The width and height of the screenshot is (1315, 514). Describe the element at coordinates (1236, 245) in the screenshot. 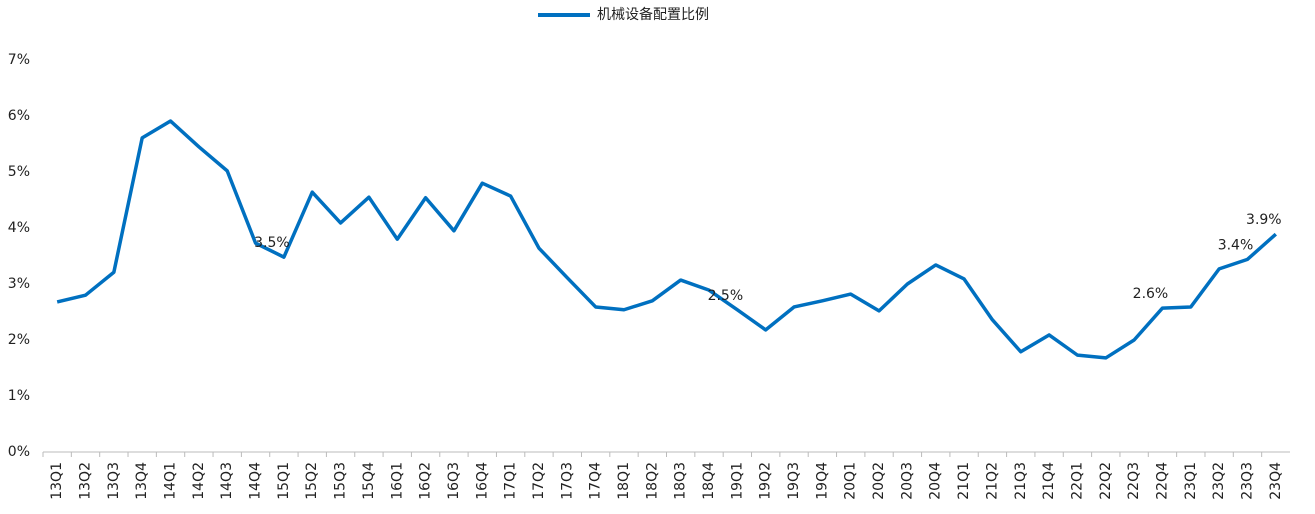

I see `data-label: 3.4%` at that location.